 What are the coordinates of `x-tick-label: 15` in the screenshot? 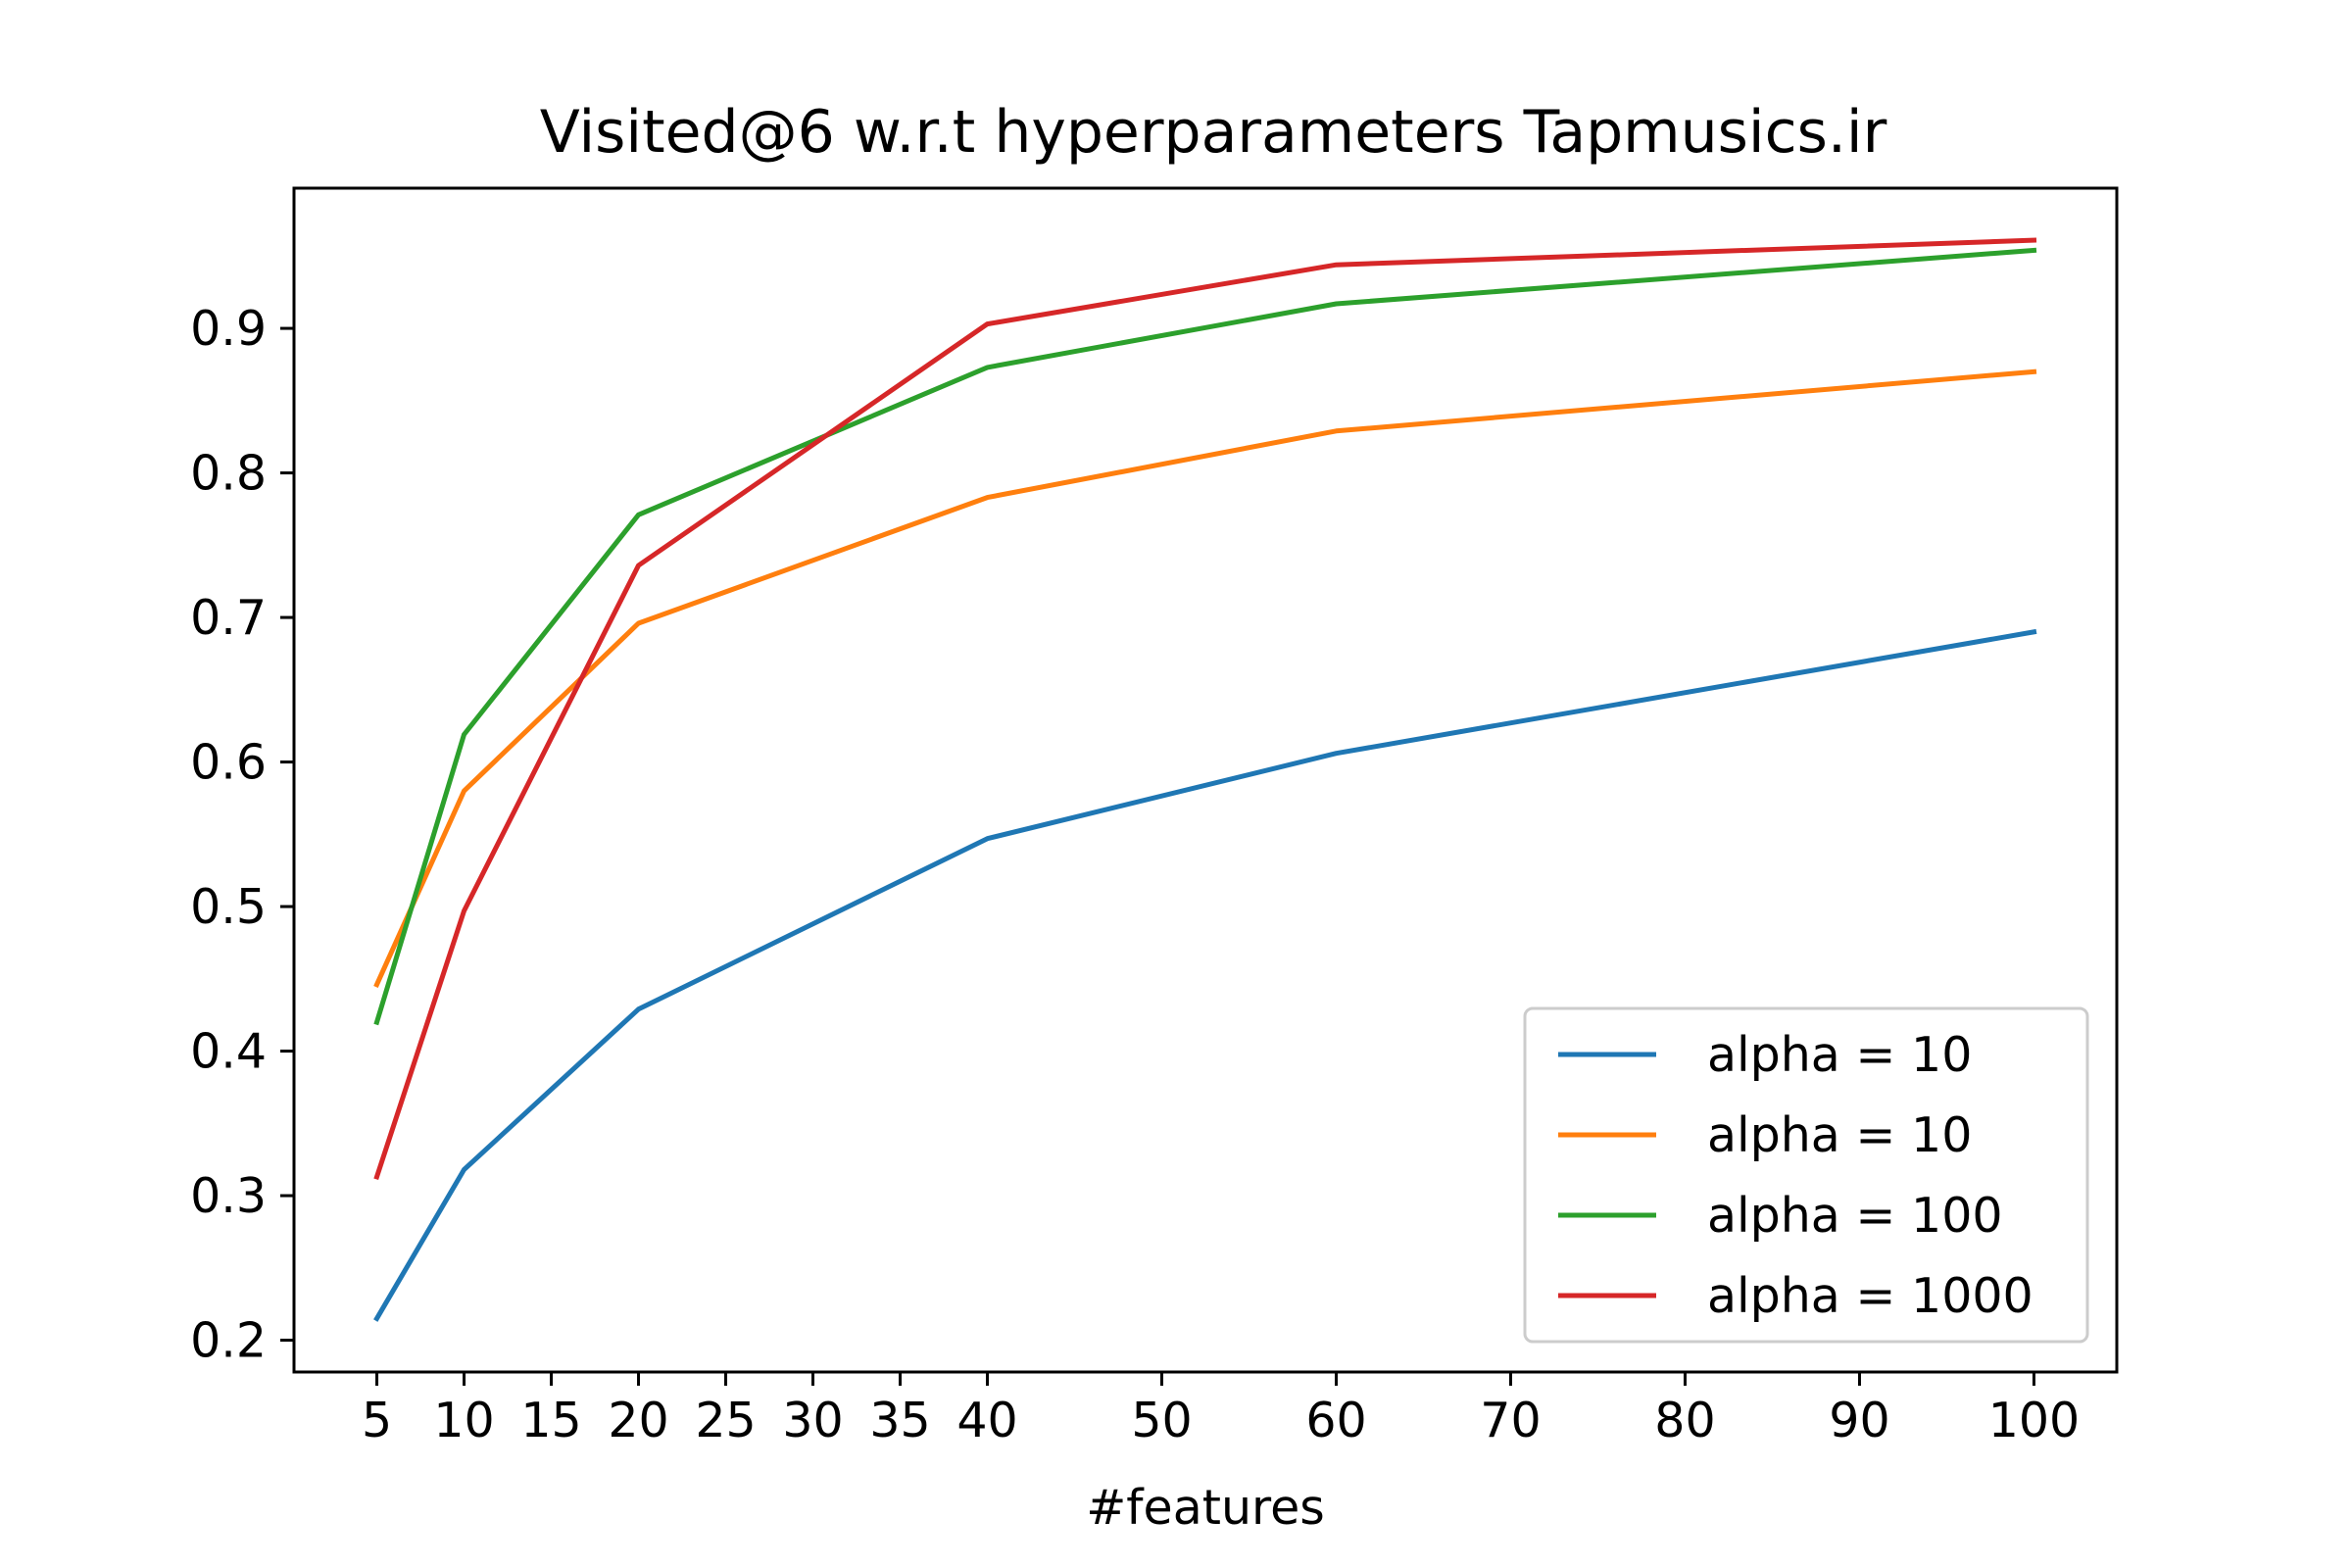 It's located at (550, 1420).